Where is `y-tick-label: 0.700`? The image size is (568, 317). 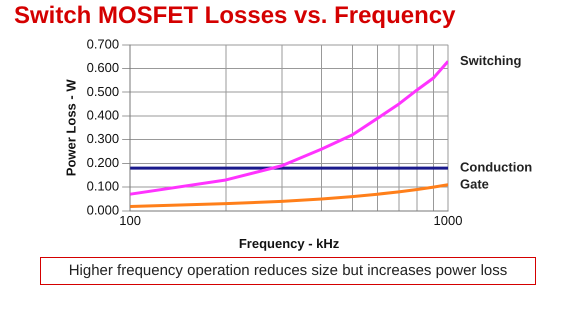 y-tick-label: 0.700 is located at coordinates (103, 44).